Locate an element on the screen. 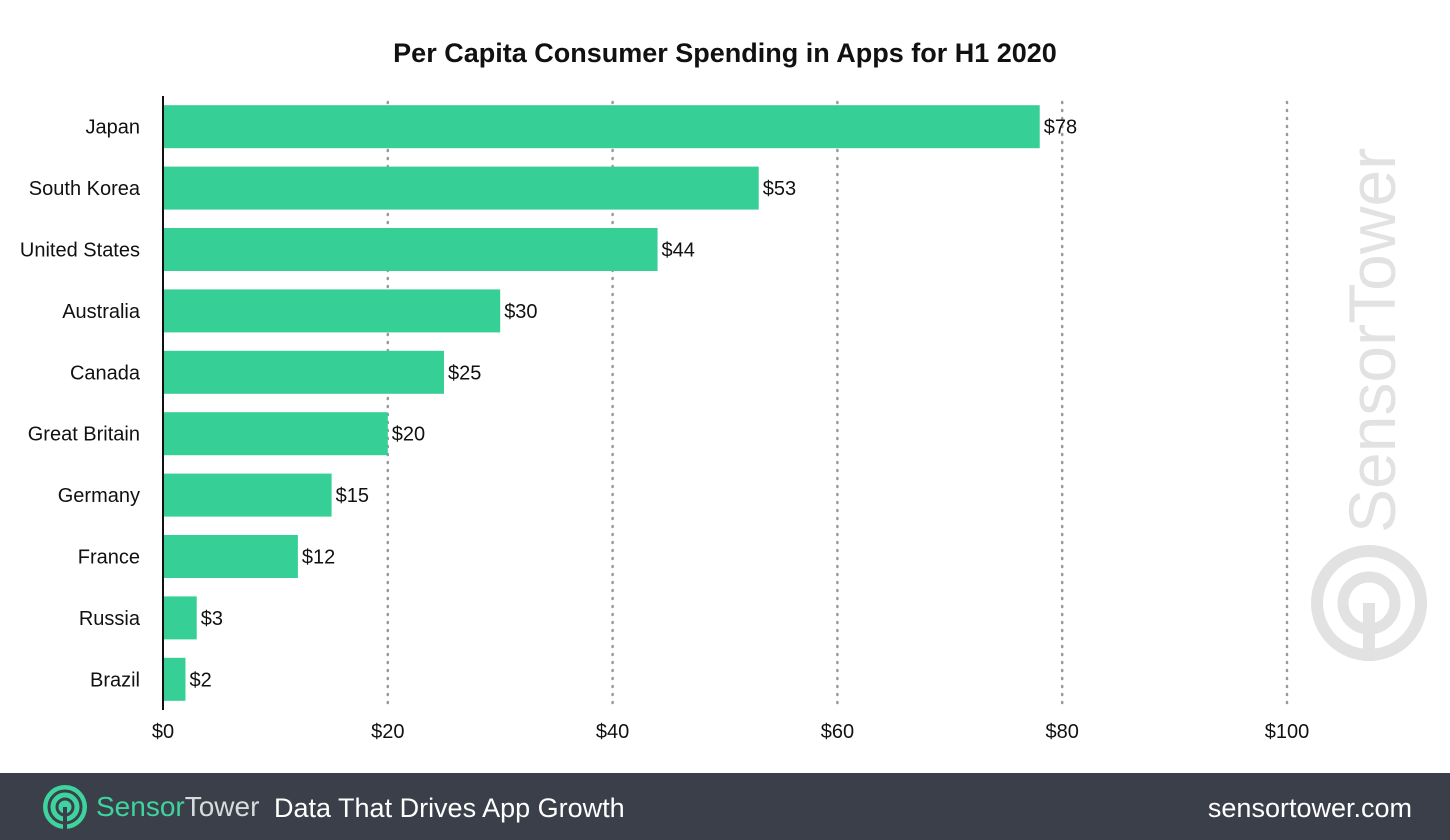  category-label: Australia is located at coordinates (101, 312).